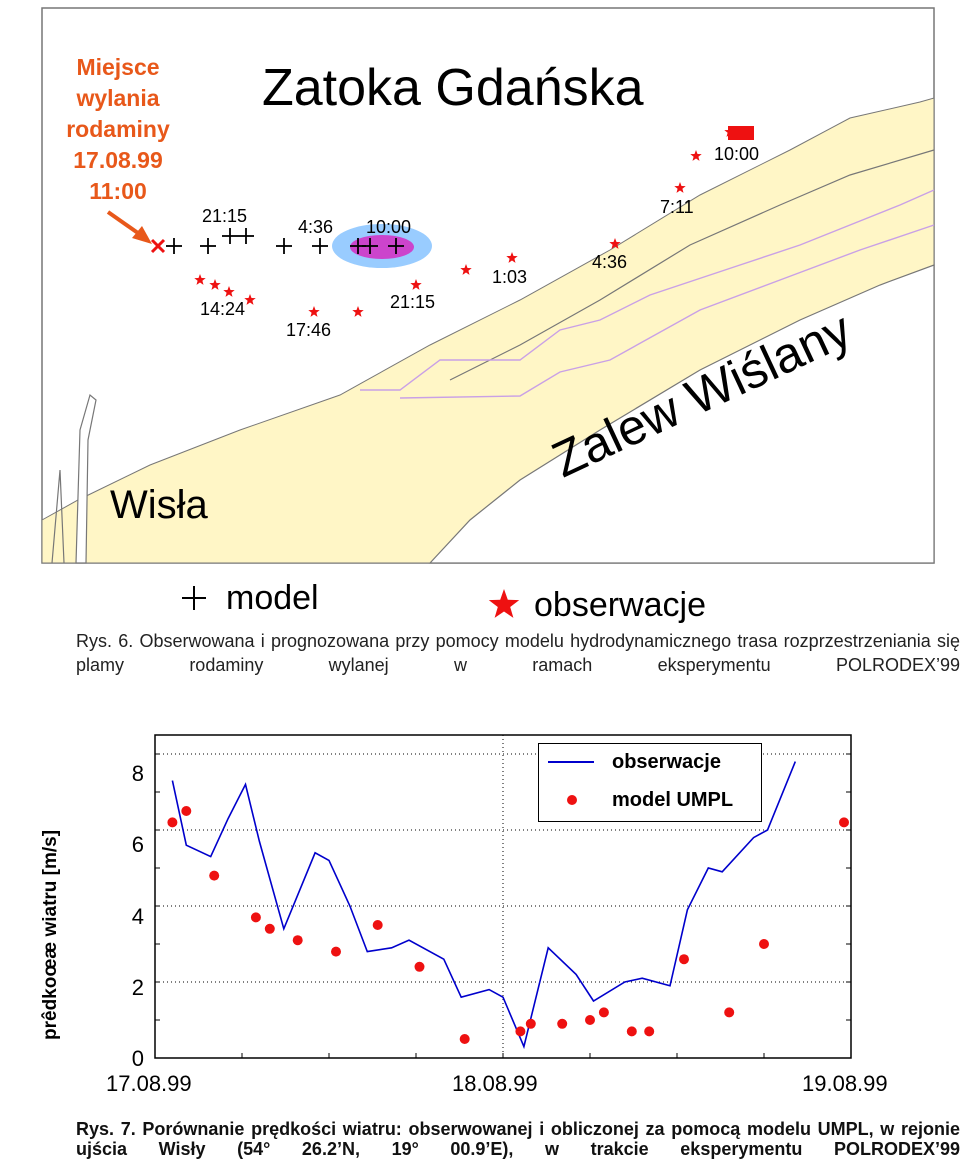 The image size is (960, 1164). I want to click on observation-time-label: 1:03, so click(510, 277).